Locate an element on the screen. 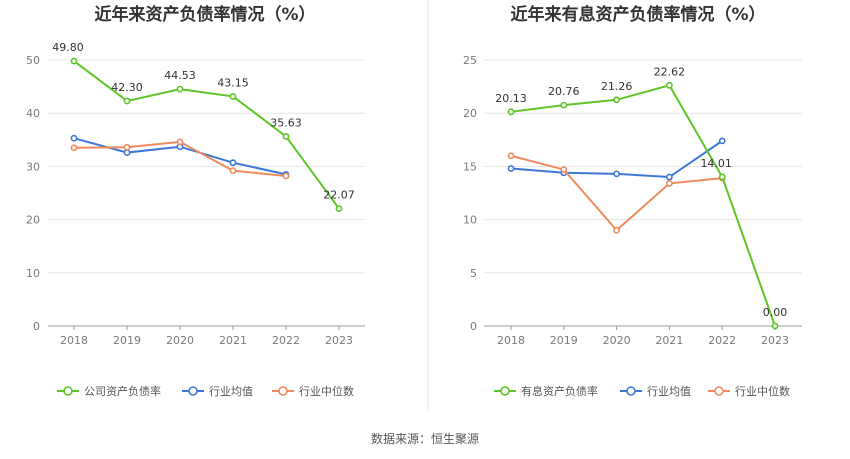 This screenshot has width=850, height=459. data-label: 20.13 is located at coordinates (511, 98).